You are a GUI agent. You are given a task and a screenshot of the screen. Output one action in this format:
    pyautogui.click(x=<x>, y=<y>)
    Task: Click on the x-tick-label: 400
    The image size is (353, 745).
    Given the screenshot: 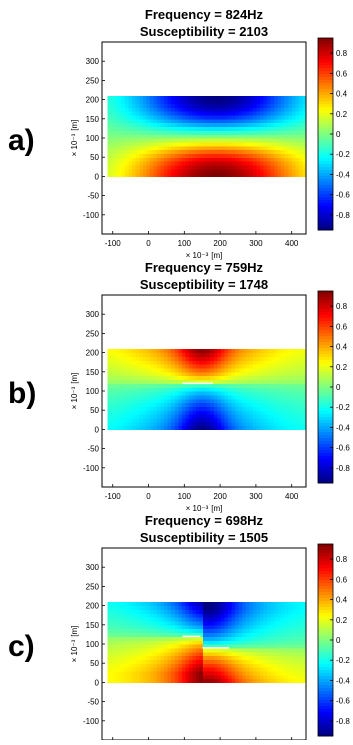 What is the action you would take?
    pyautogui.click(x=292, y=496)
    